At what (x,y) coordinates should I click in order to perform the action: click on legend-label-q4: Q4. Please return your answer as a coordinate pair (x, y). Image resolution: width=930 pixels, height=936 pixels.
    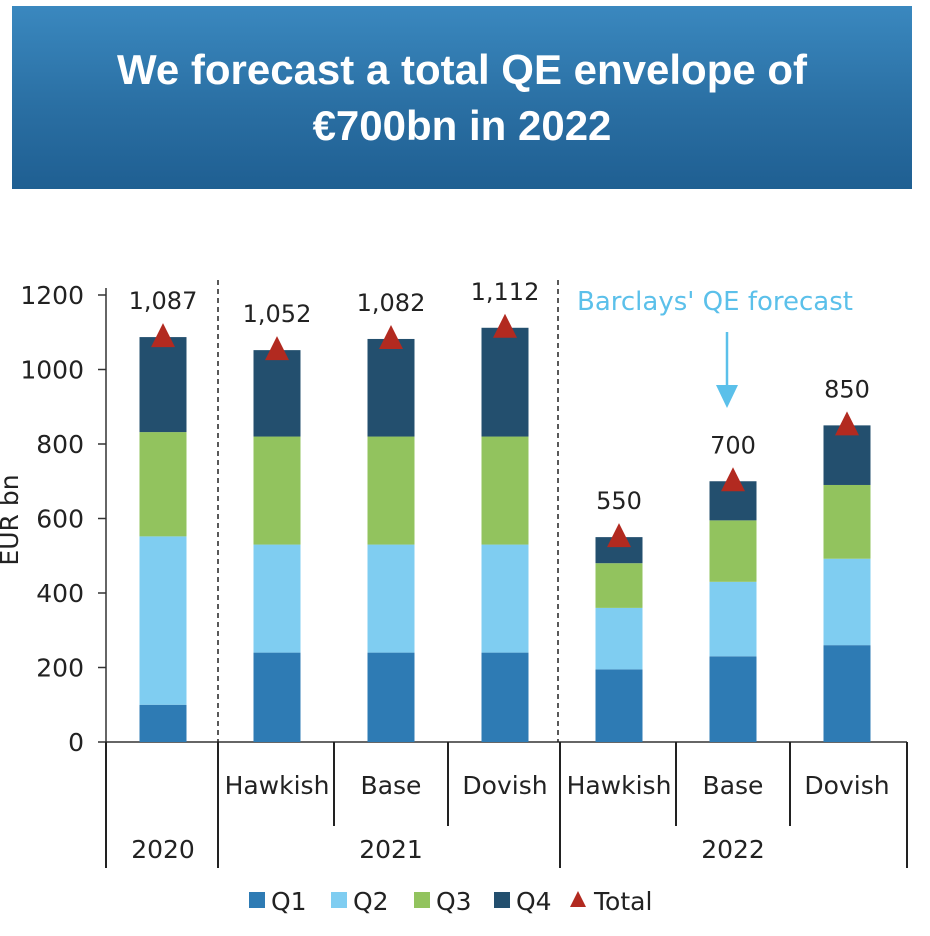
    Looking at the image, I should click on (534, 901).